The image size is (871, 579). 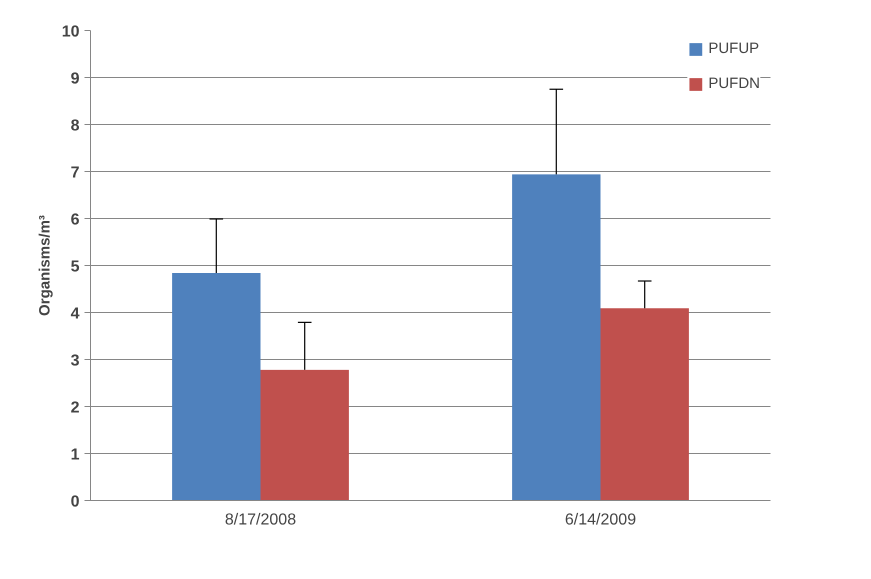 I want to click on x-tick-label: 6/14/2009, so click(x=600, y=520).